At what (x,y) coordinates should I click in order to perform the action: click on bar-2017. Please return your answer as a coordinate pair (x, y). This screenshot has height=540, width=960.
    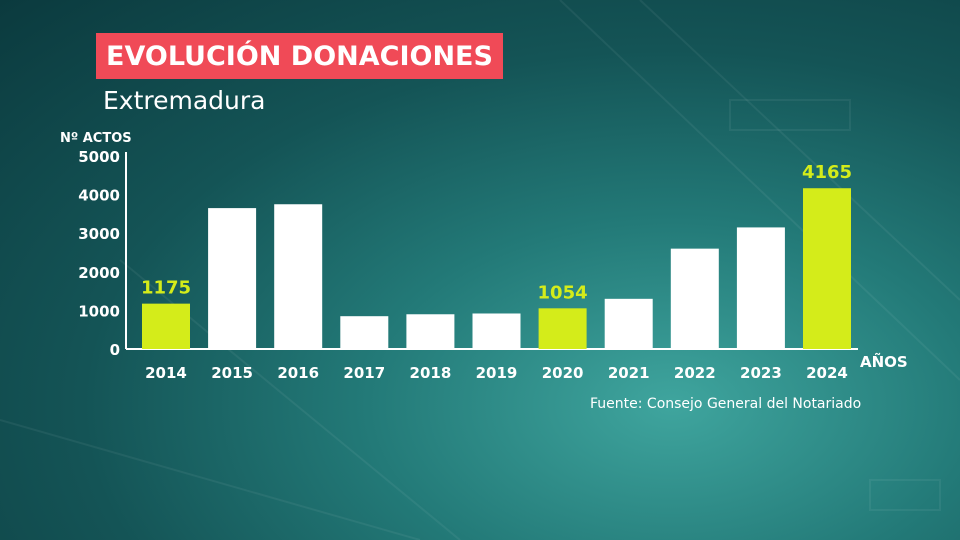
    Looking at the image, I should click on (364, 332).